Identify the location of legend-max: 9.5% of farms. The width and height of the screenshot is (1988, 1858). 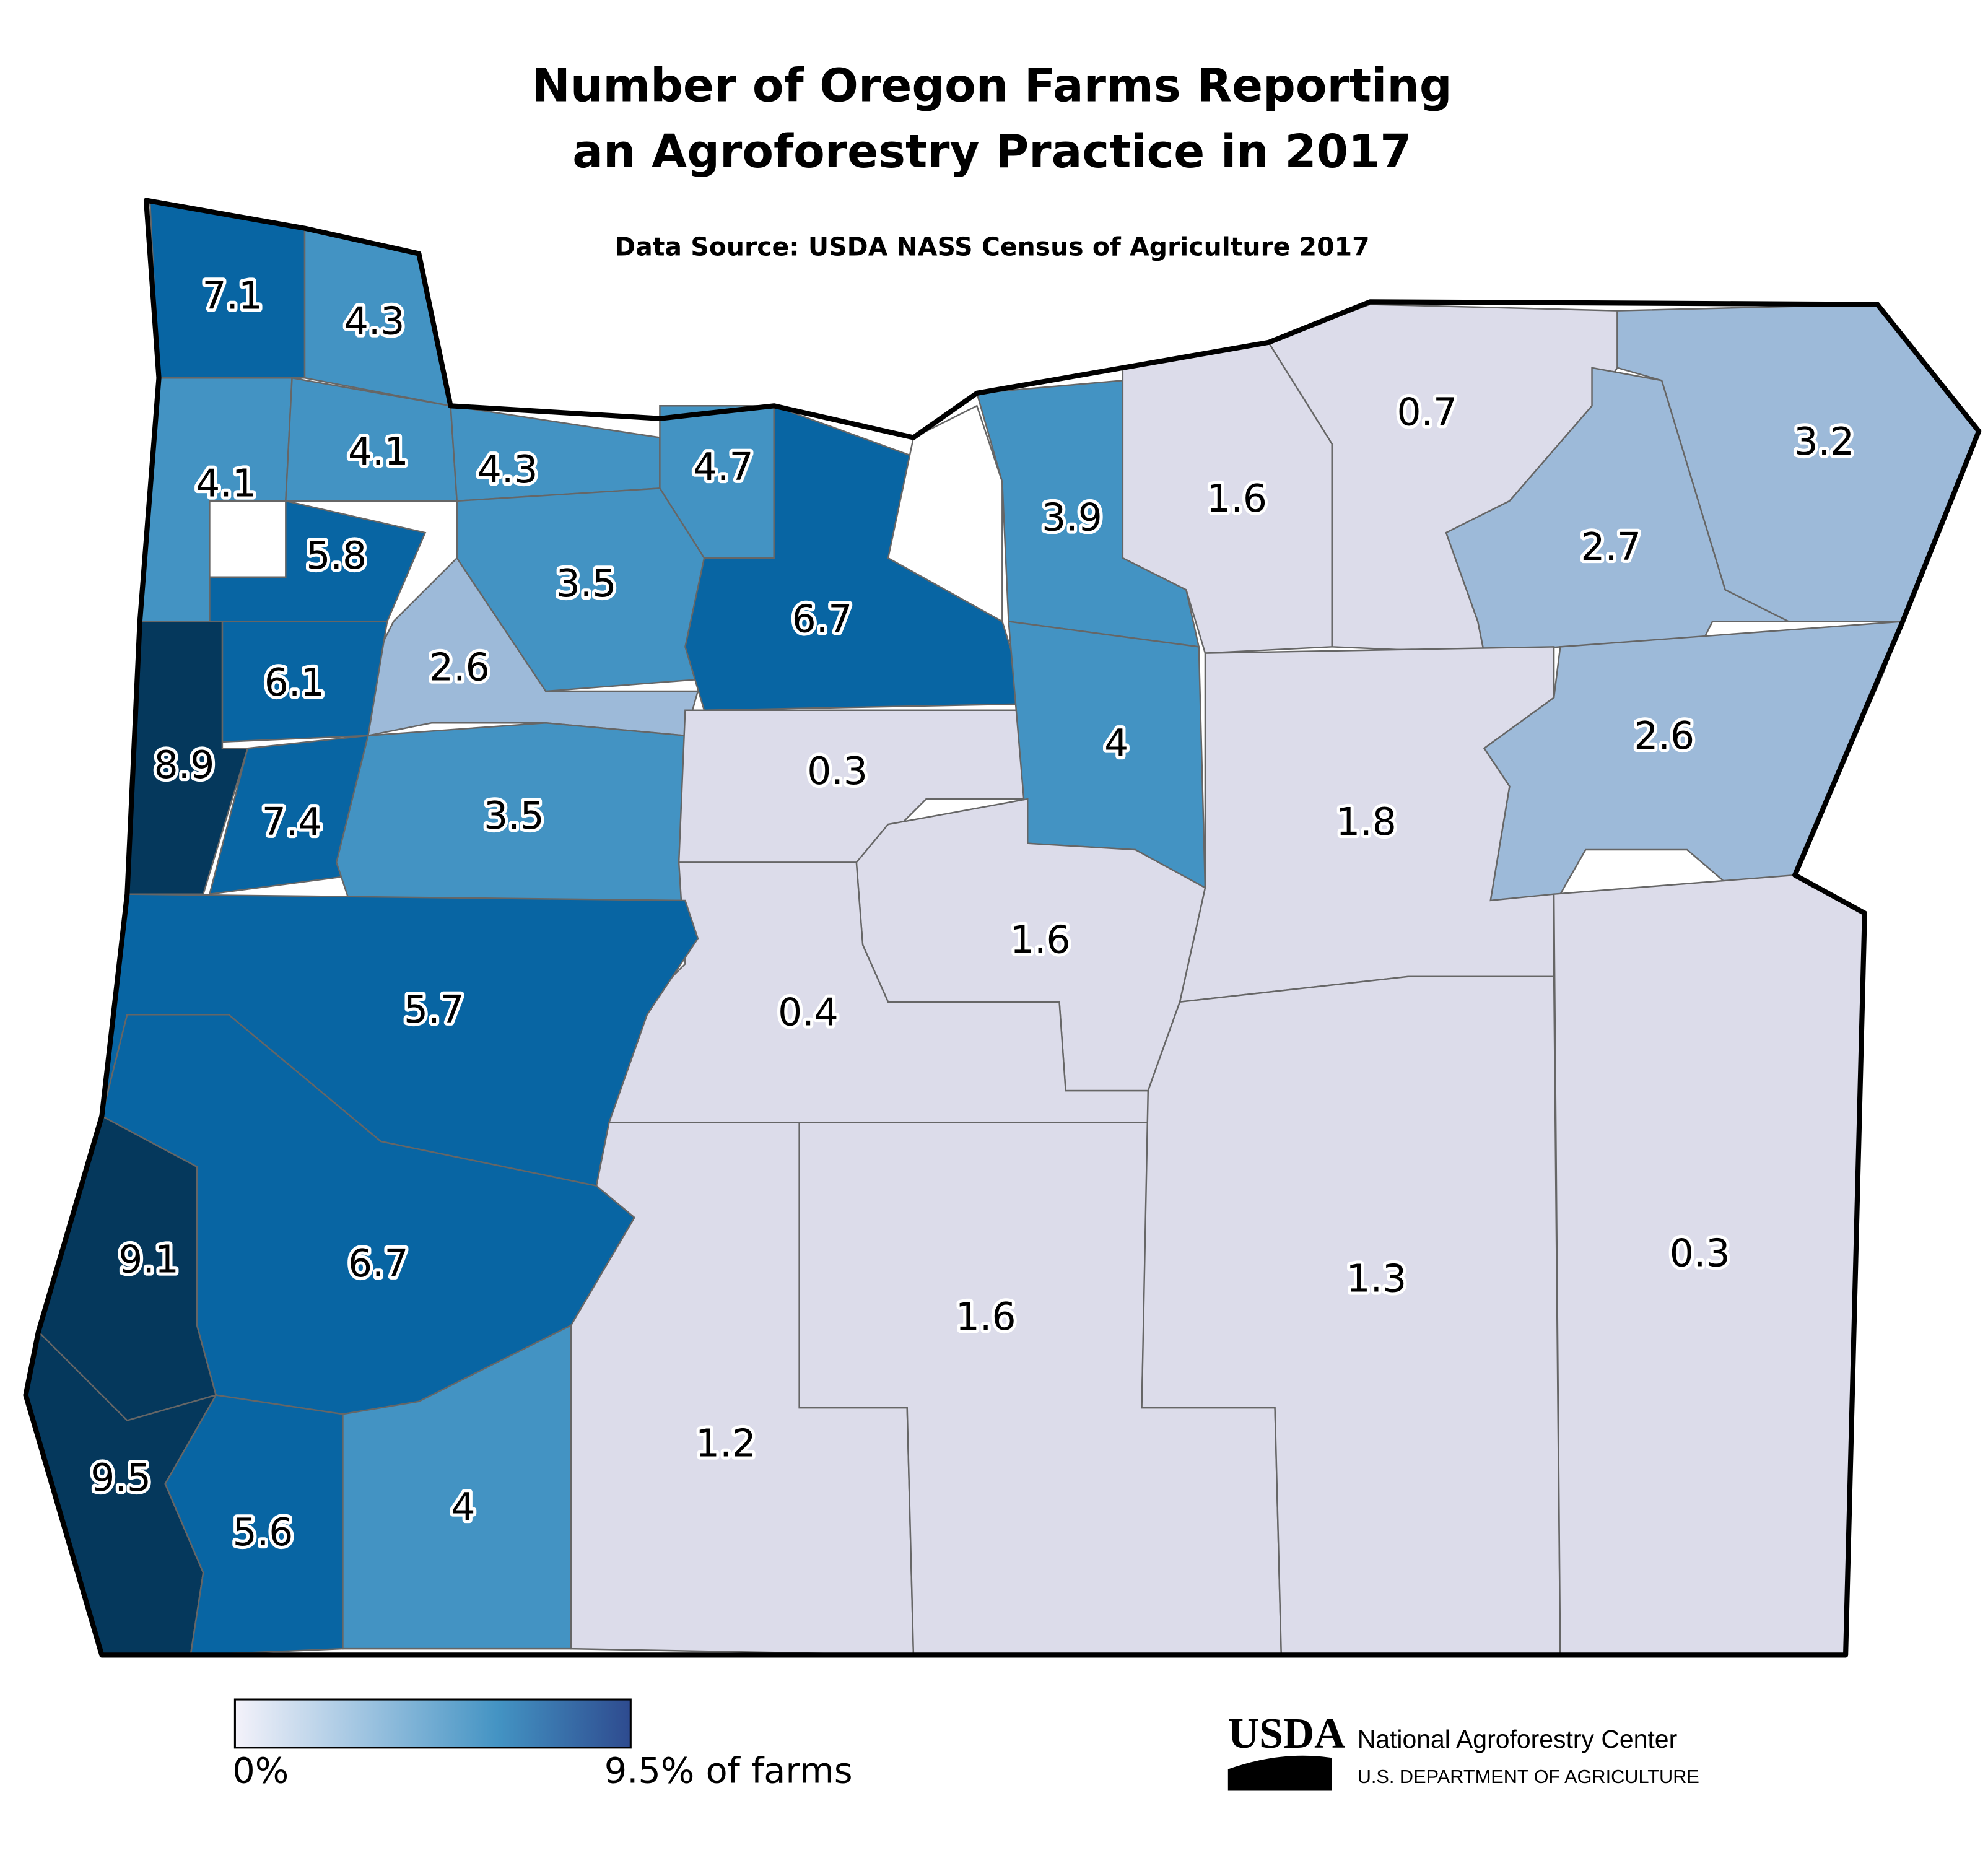
(728, 1770).